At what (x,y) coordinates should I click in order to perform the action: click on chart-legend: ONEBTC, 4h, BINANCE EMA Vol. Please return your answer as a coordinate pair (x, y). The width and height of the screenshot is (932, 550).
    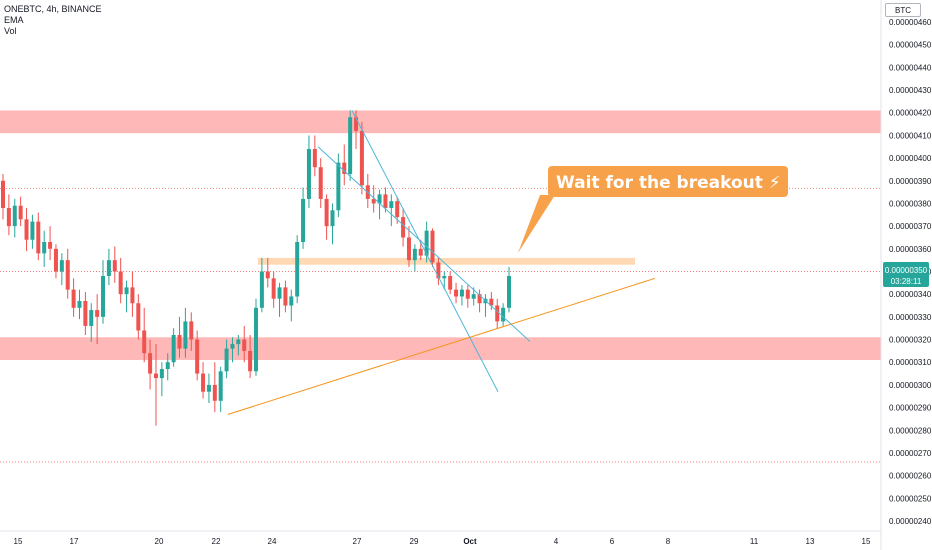
    Looking at the image, I should click on (53, 20).